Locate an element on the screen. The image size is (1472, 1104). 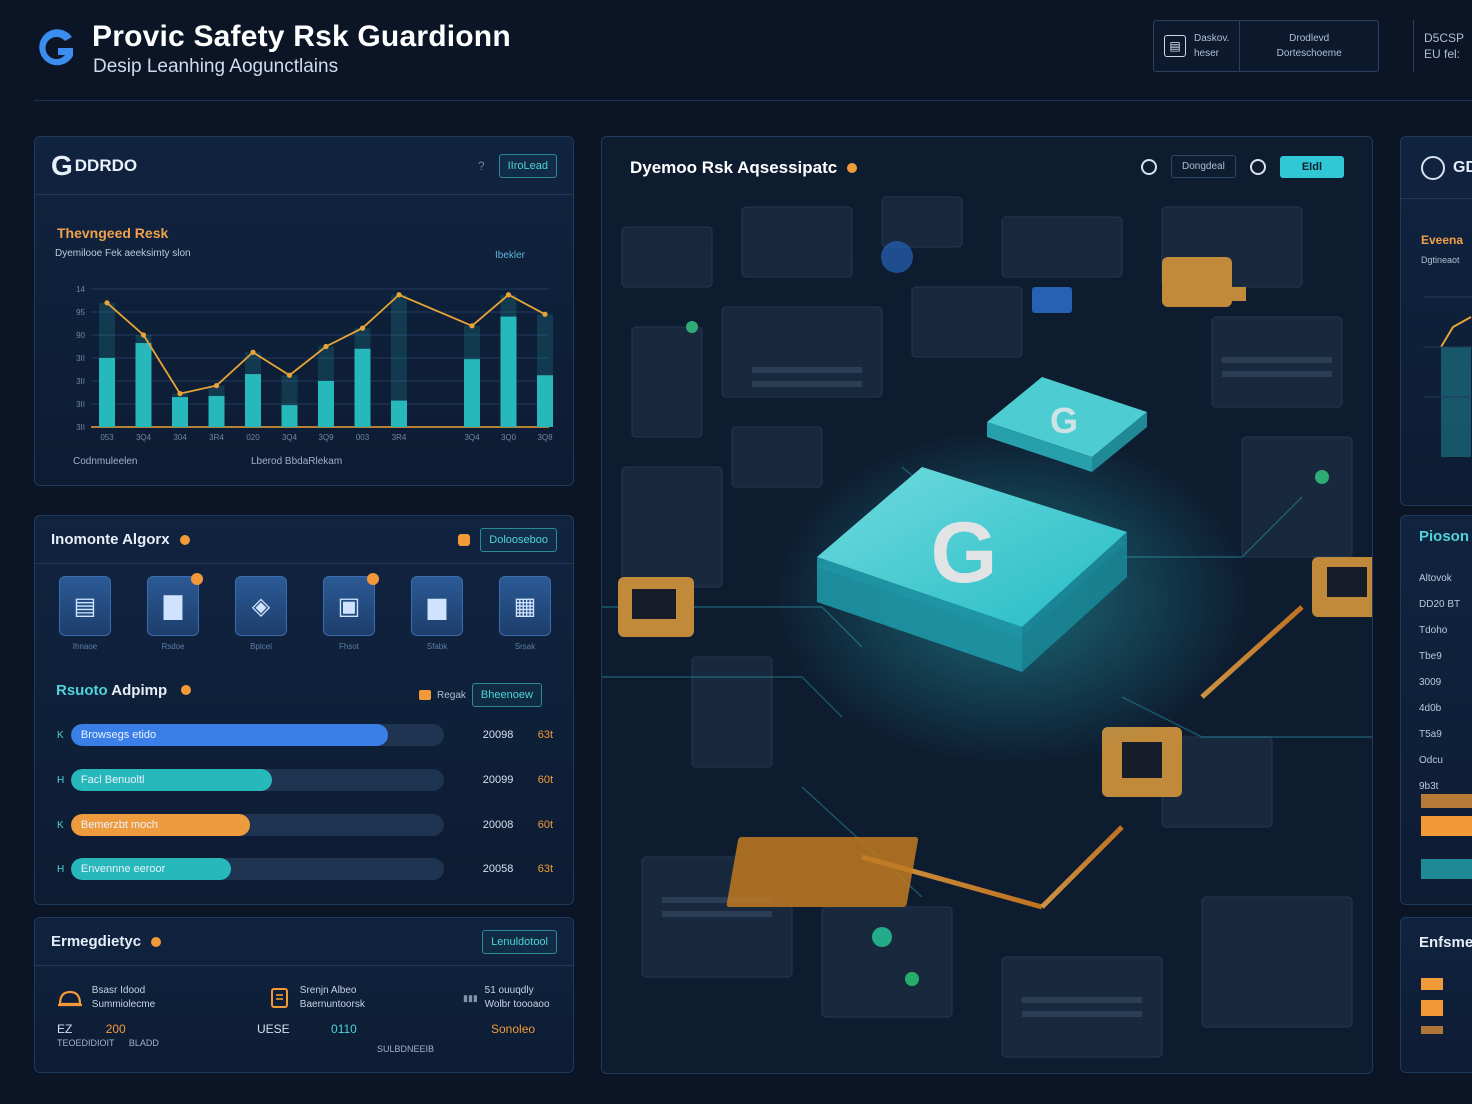
bar-track: Facl Benuoltl is located at coordinates (257, 780).